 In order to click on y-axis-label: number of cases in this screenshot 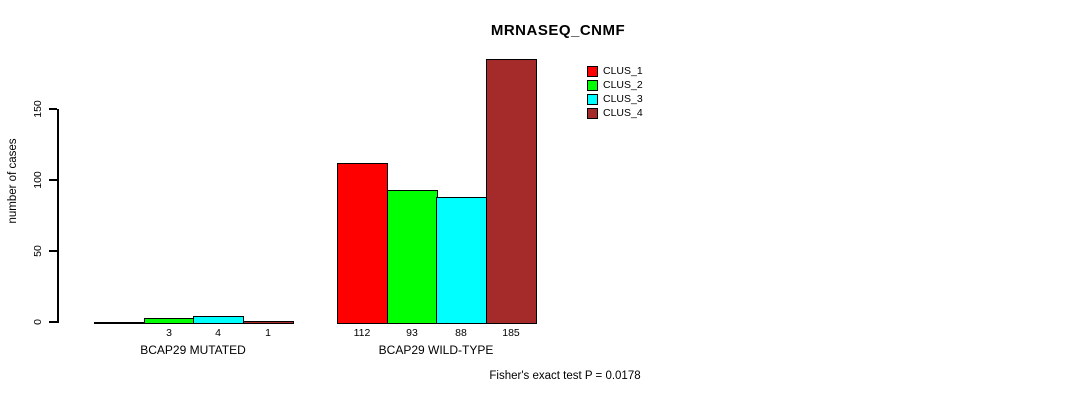, I will do `click(13, 181)`.